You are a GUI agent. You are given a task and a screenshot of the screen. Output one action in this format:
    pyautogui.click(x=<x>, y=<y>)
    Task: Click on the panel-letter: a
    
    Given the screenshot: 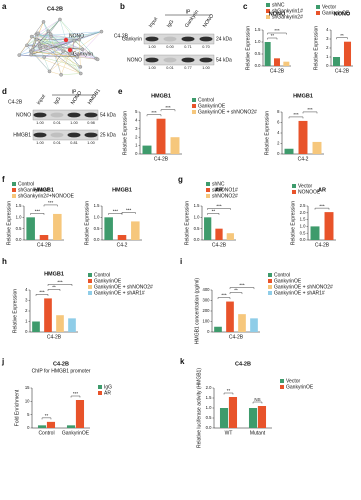 What is the action you would take?
    pyautogui.click(x=4, y=6)
    